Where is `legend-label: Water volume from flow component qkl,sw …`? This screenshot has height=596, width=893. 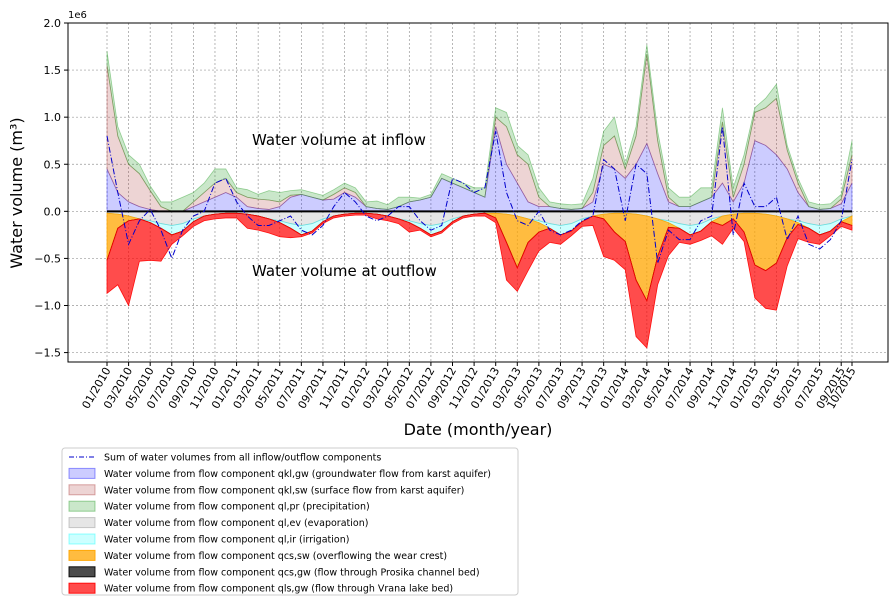
legend-label: Water volume from flow component qkl,sw … is located at coordinates (284, 490).